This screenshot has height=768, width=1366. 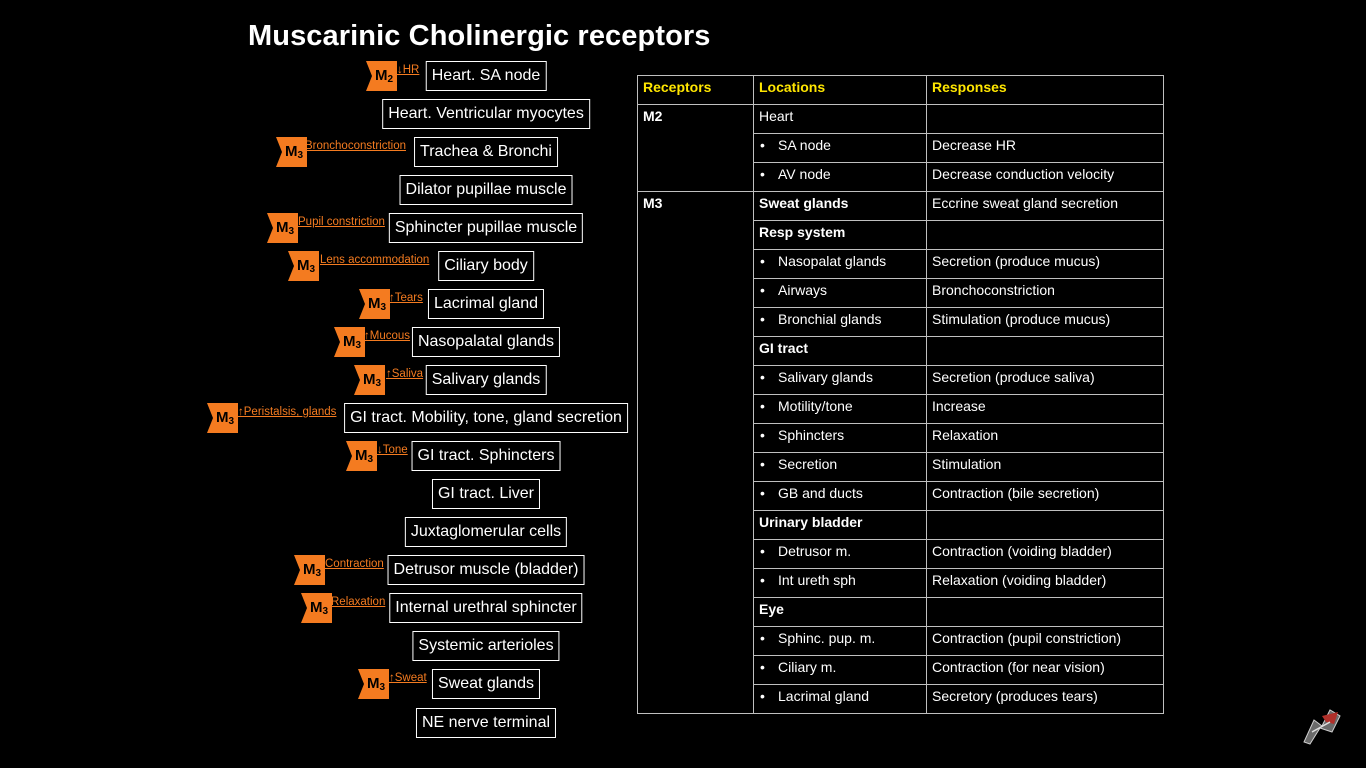 What do you see at coordinates (320, 570) in the screenshot?
I see `list-item: M3 Contraction Detrusor muscle (bladder)` at bounding box center [320, 570].